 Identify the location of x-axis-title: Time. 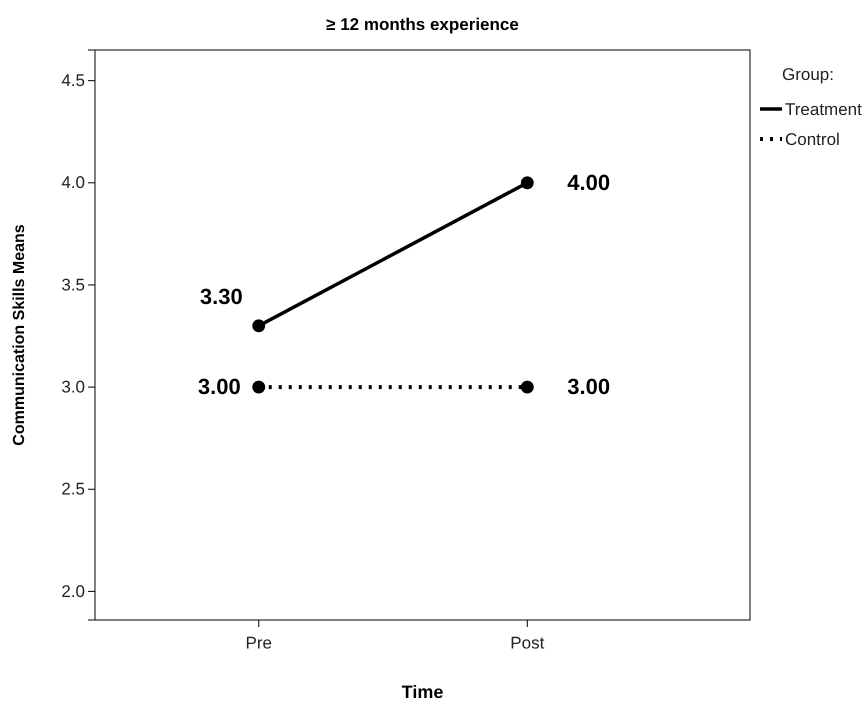
(423, 692).